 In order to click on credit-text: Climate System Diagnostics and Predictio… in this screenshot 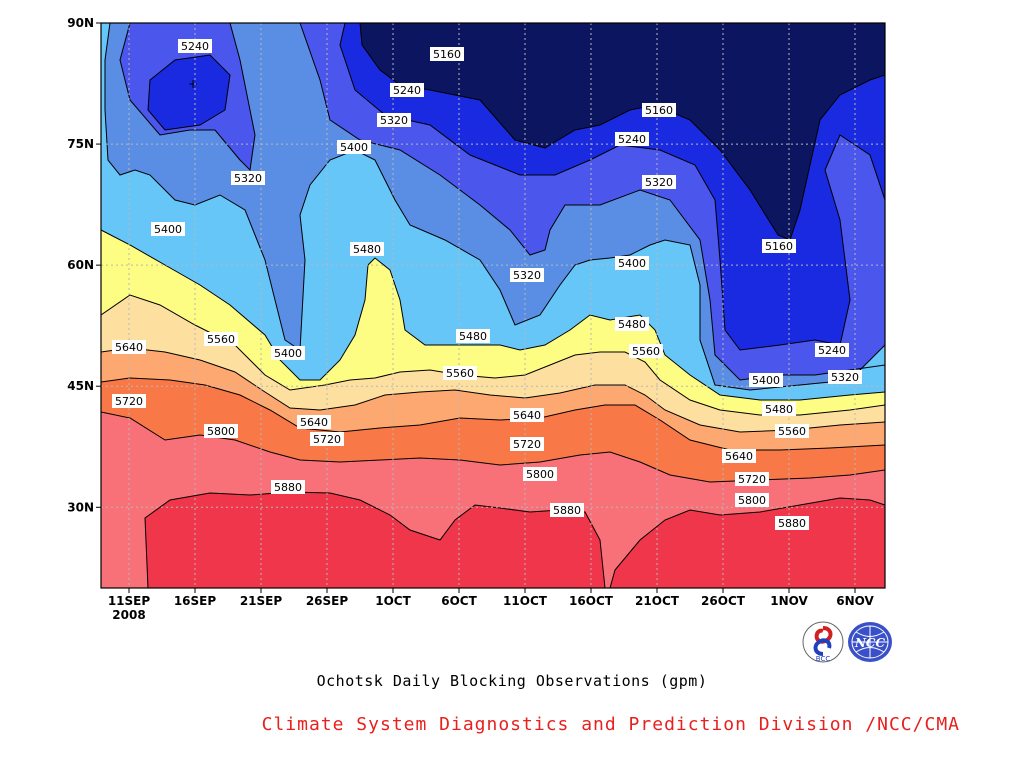, I will do `click(610, 724)`.